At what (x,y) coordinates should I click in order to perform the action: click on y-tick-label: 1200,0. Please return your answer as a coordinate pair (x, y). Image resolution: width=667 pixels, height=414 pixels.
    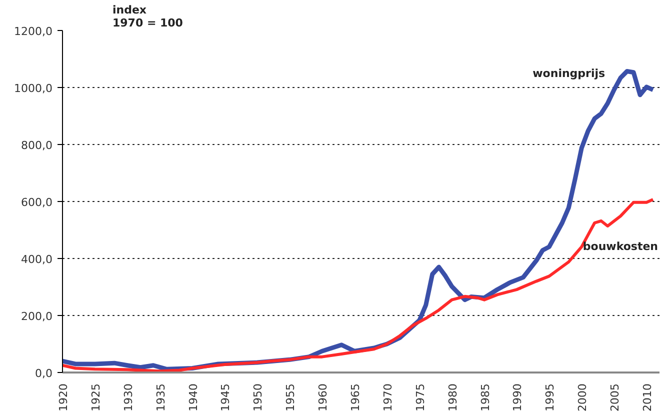
    Looking at the image, I should click on (33, 31).